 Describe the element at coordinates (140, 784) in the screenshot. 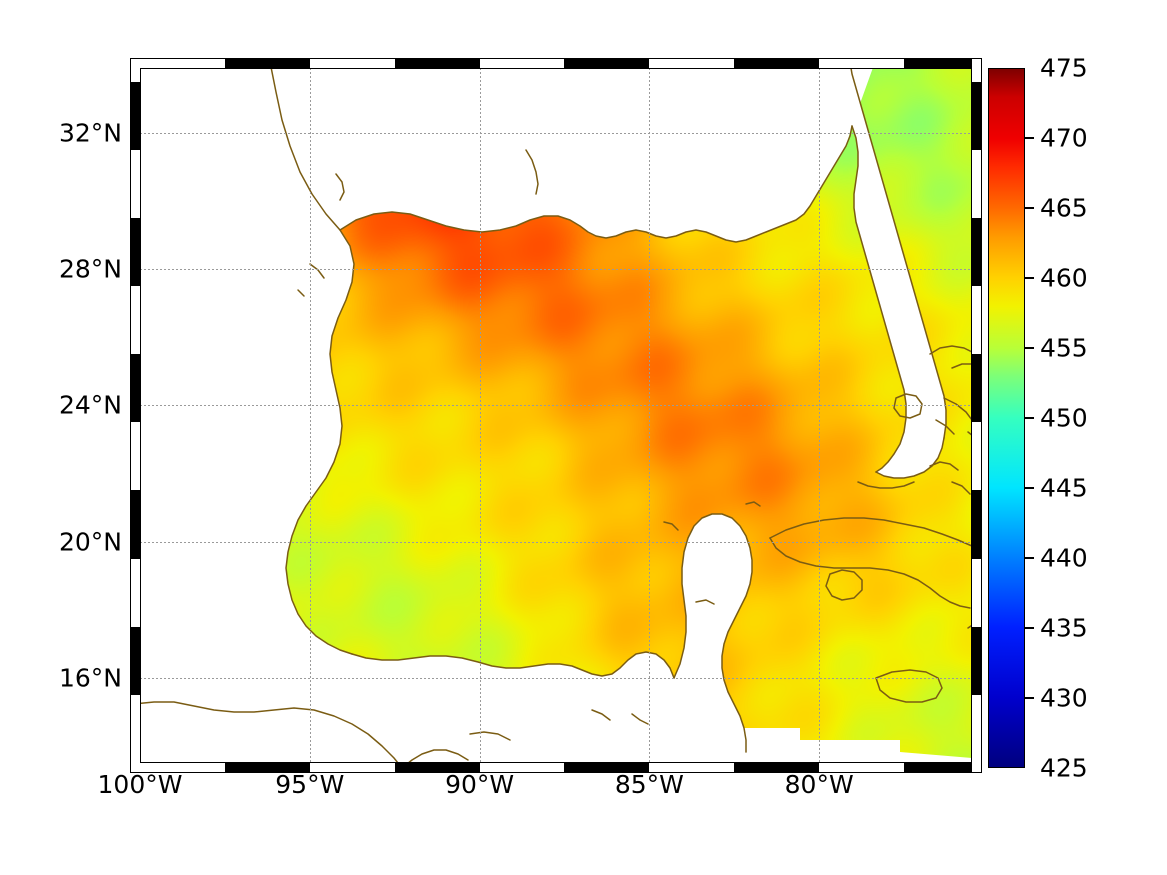

I see `x-tick-label: 100°W` at that location.